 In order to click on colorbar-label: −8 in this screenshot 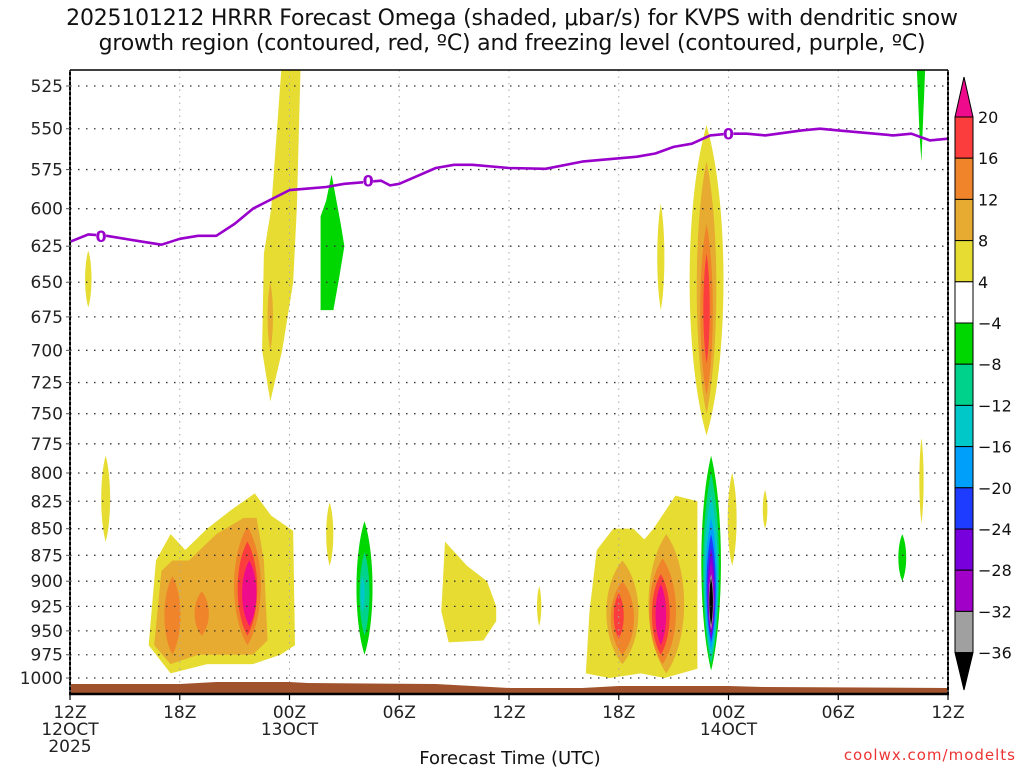, I will do `click(990, 364)`.